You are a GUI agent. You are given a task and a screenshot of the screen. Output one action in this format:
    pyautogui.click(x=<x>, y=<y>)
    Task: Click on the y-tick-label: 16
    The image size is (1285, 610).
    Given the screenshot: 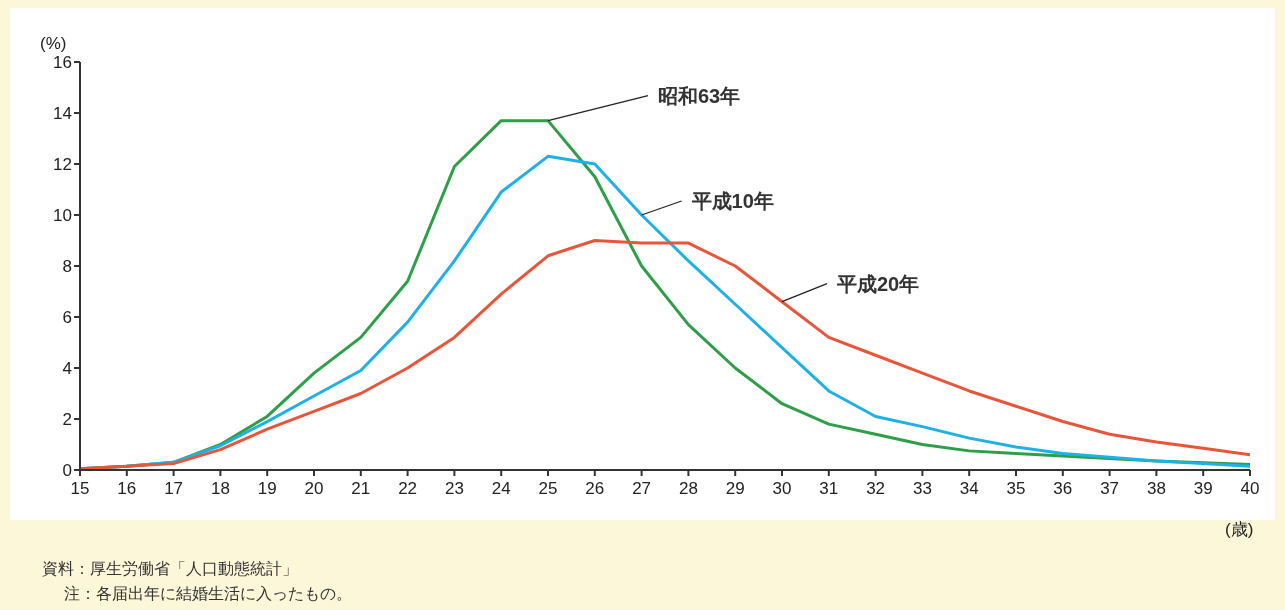 What is the action you would take?
    pyautogui.click(x=62, y=63)
    